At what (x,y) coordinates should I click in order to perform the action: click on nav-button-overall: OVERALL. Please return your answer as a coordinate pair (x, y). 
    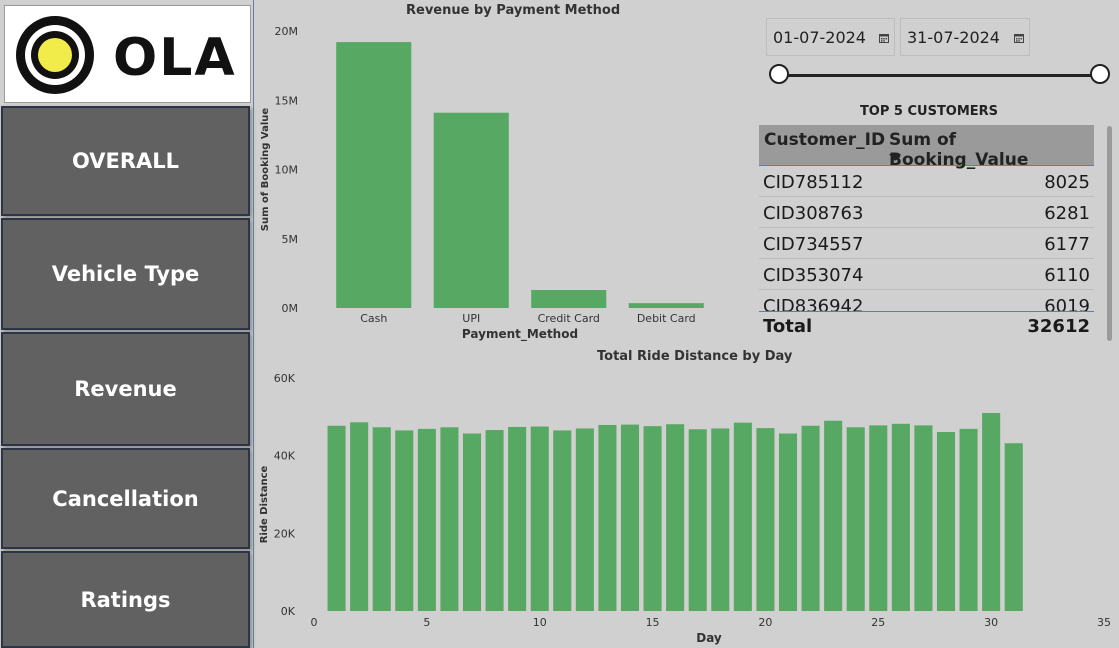
    Looking at the image, I should click on (125, 161).